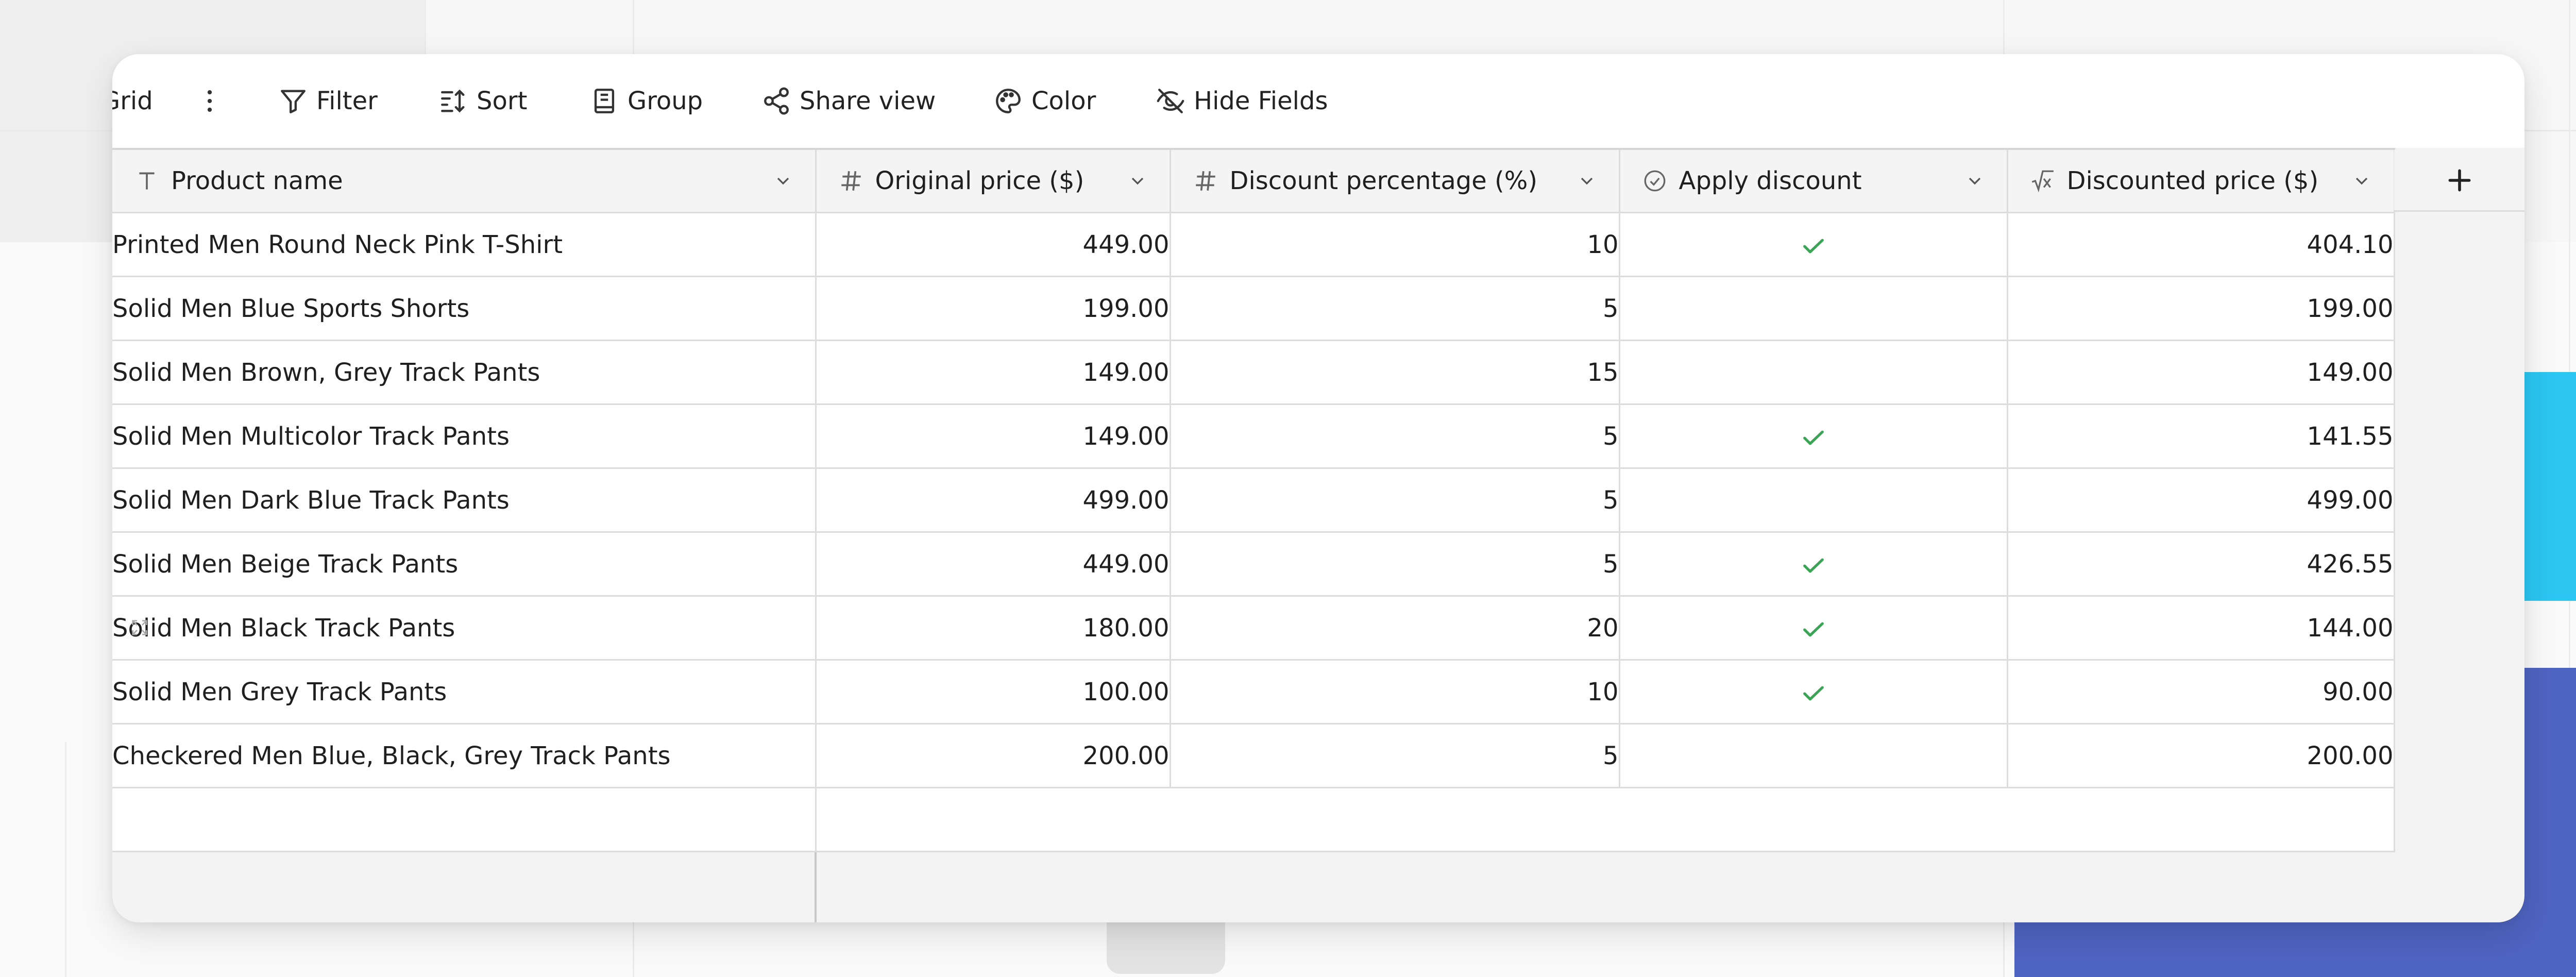  Describe the element at coordinates (1044, 101) in the screenshot. I see `color-button: Color` at that location.